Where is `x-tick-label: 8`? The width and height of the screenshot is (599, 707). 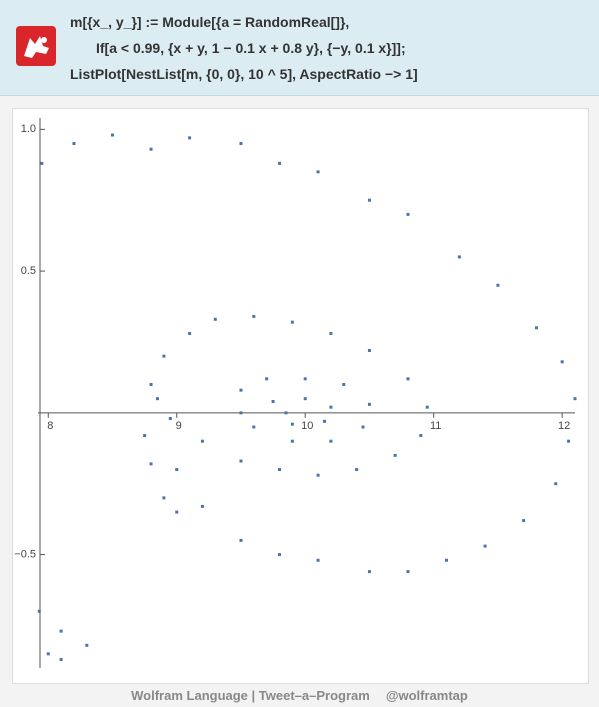
x-tick-label: 8 is located at coordinates (50, 426).